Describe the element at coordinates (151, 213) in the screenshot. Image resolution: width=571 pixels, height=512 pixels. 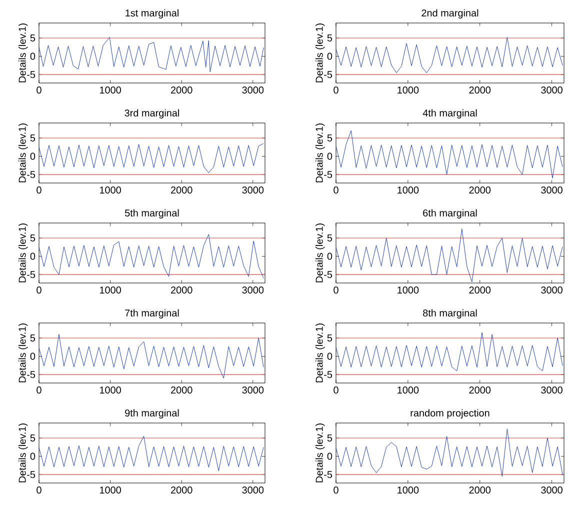
I see `chart-title: 5th marginal` at that location.